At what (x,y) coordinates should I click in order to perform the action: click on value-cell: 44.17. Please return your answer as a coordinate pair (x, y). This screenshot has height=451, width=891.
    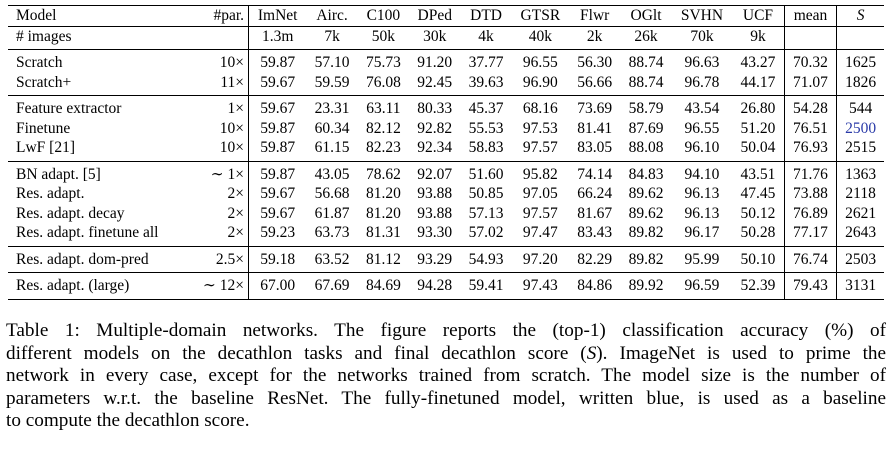
    Looking at the image, I should click on (758, 82).